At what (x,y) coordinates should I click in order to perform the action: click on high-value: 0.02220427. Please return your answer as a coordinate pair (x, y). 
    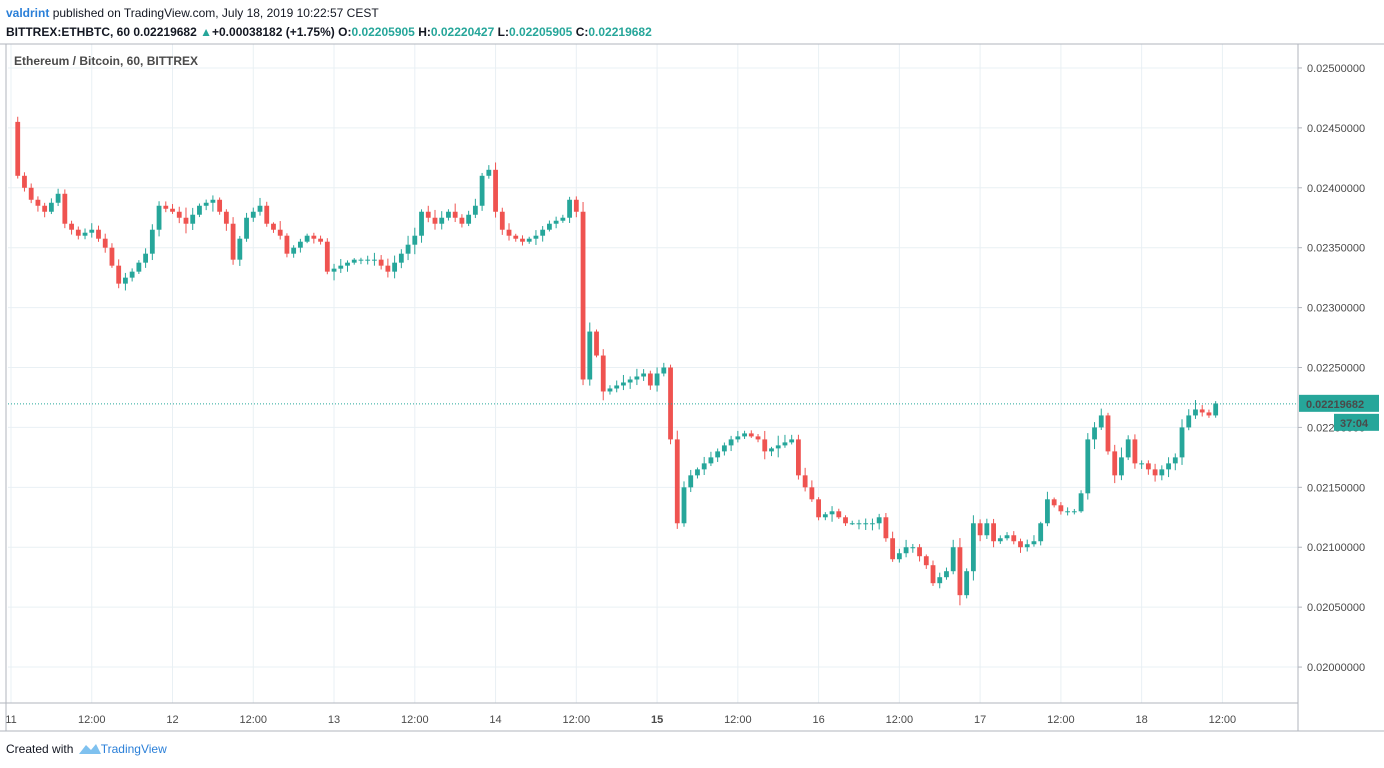
    Looking at the image, I should click on (462, 32).